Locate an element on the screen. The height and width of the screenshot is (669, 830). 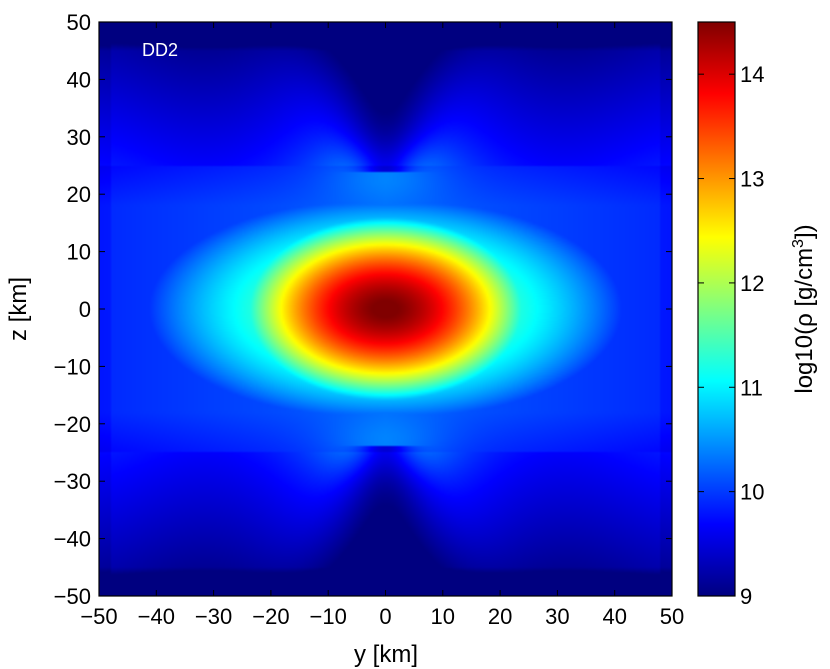
colorbar-label-prefix: log10(ρ [g/cm is located at coordinates (804, 321).